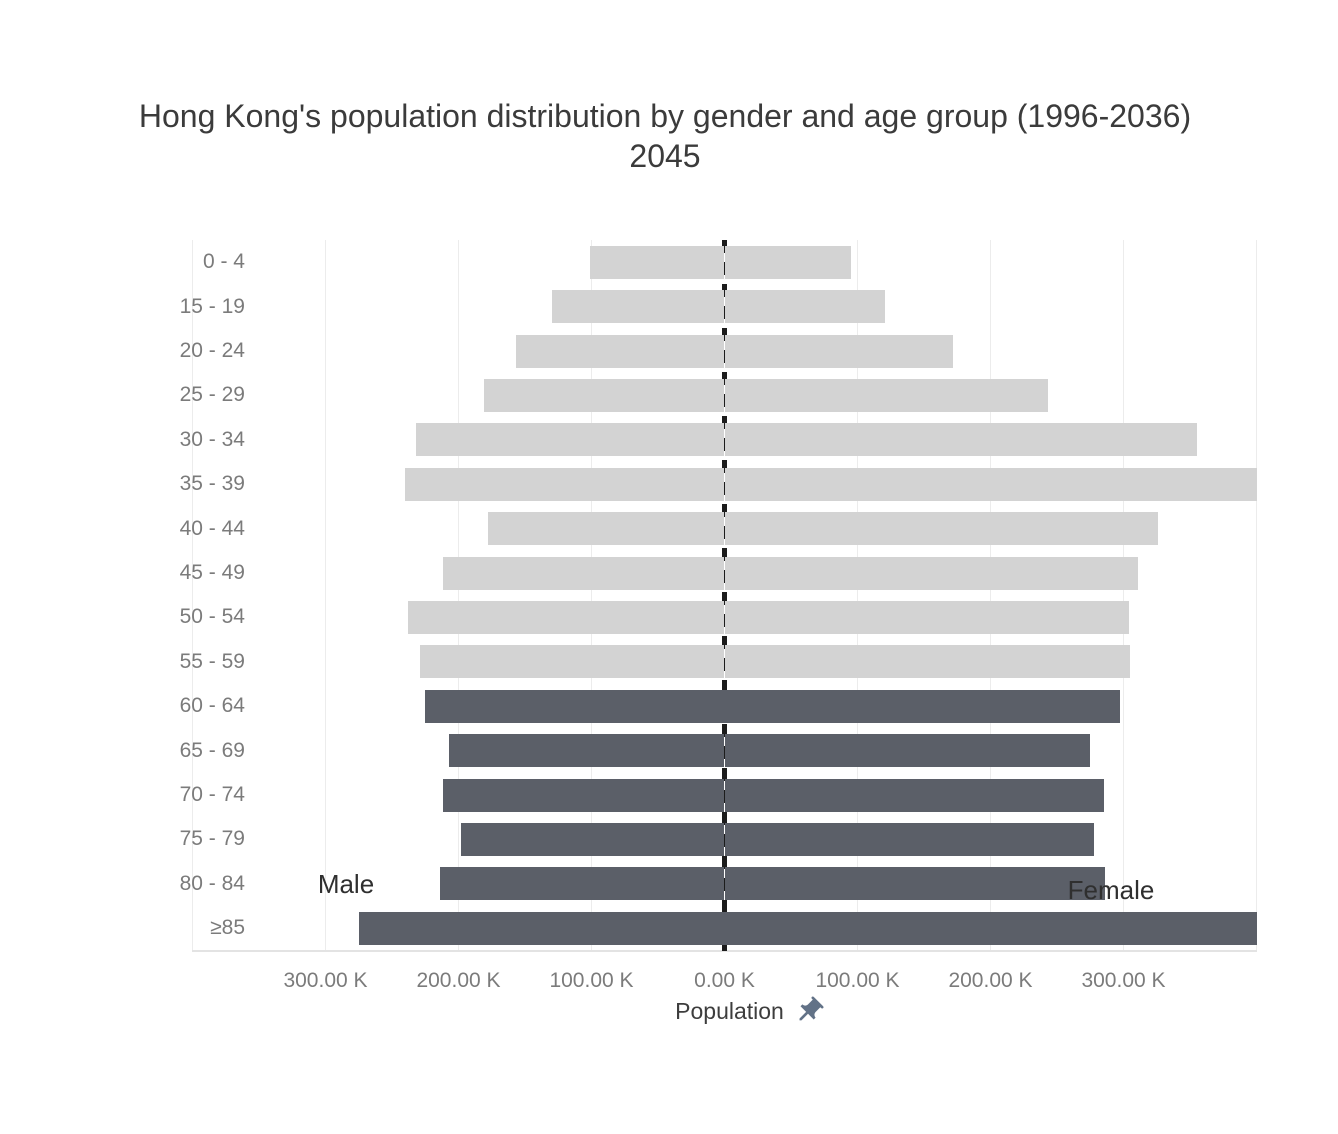 This screenshot has width=1338, height=1134. I want to click on y-tick-label: 0 - 4, so click(223, 262).